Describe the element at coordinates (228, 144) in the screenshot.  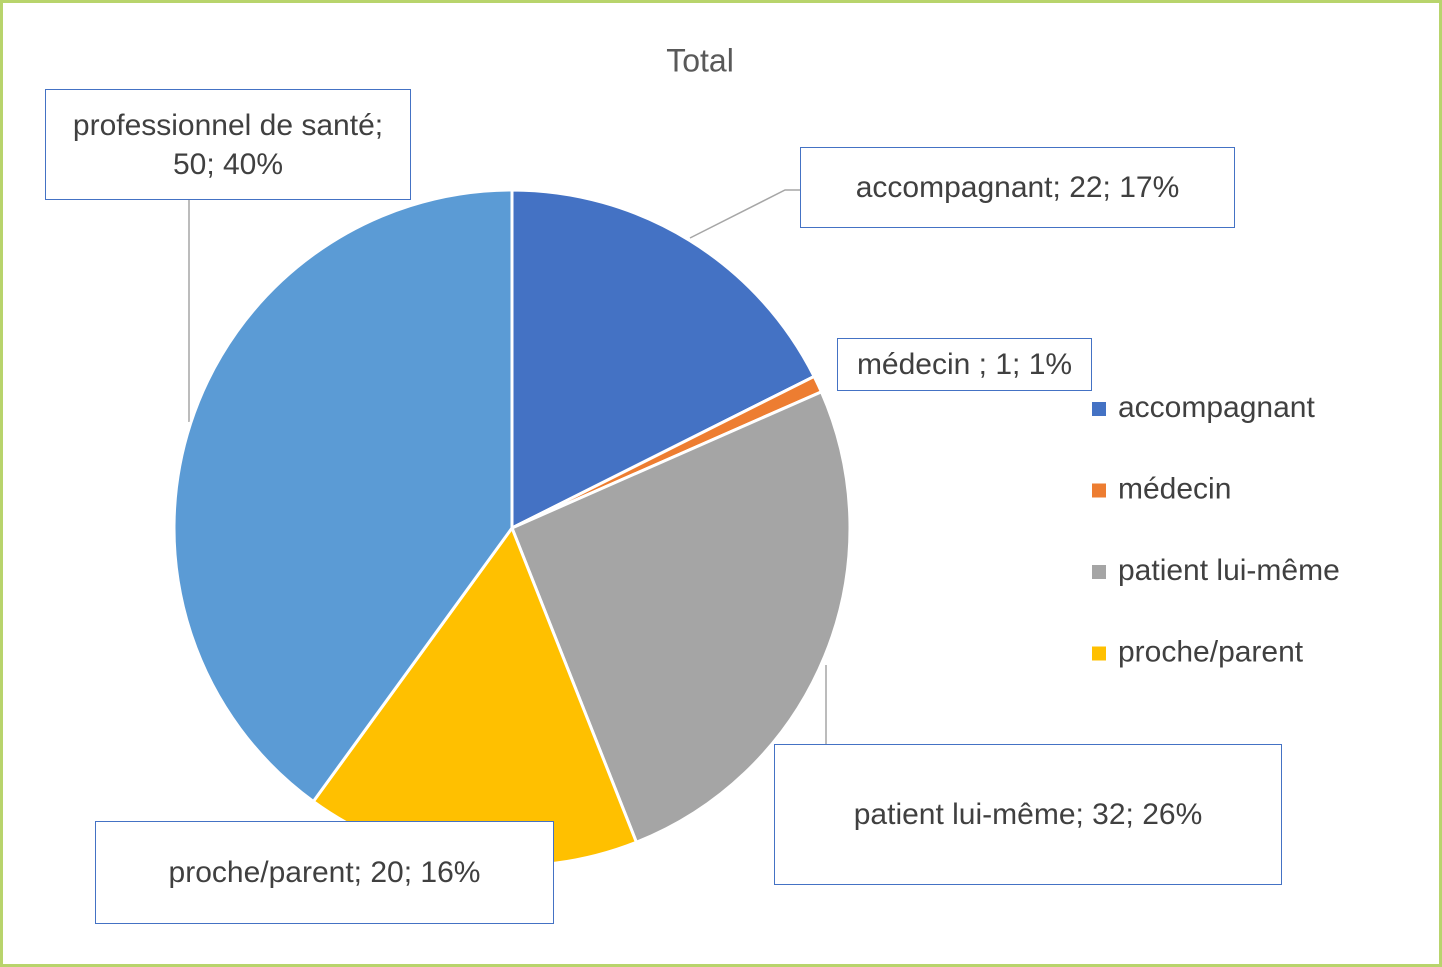
I see `data-label: professionnel de santé; 50; 40%` at that location.